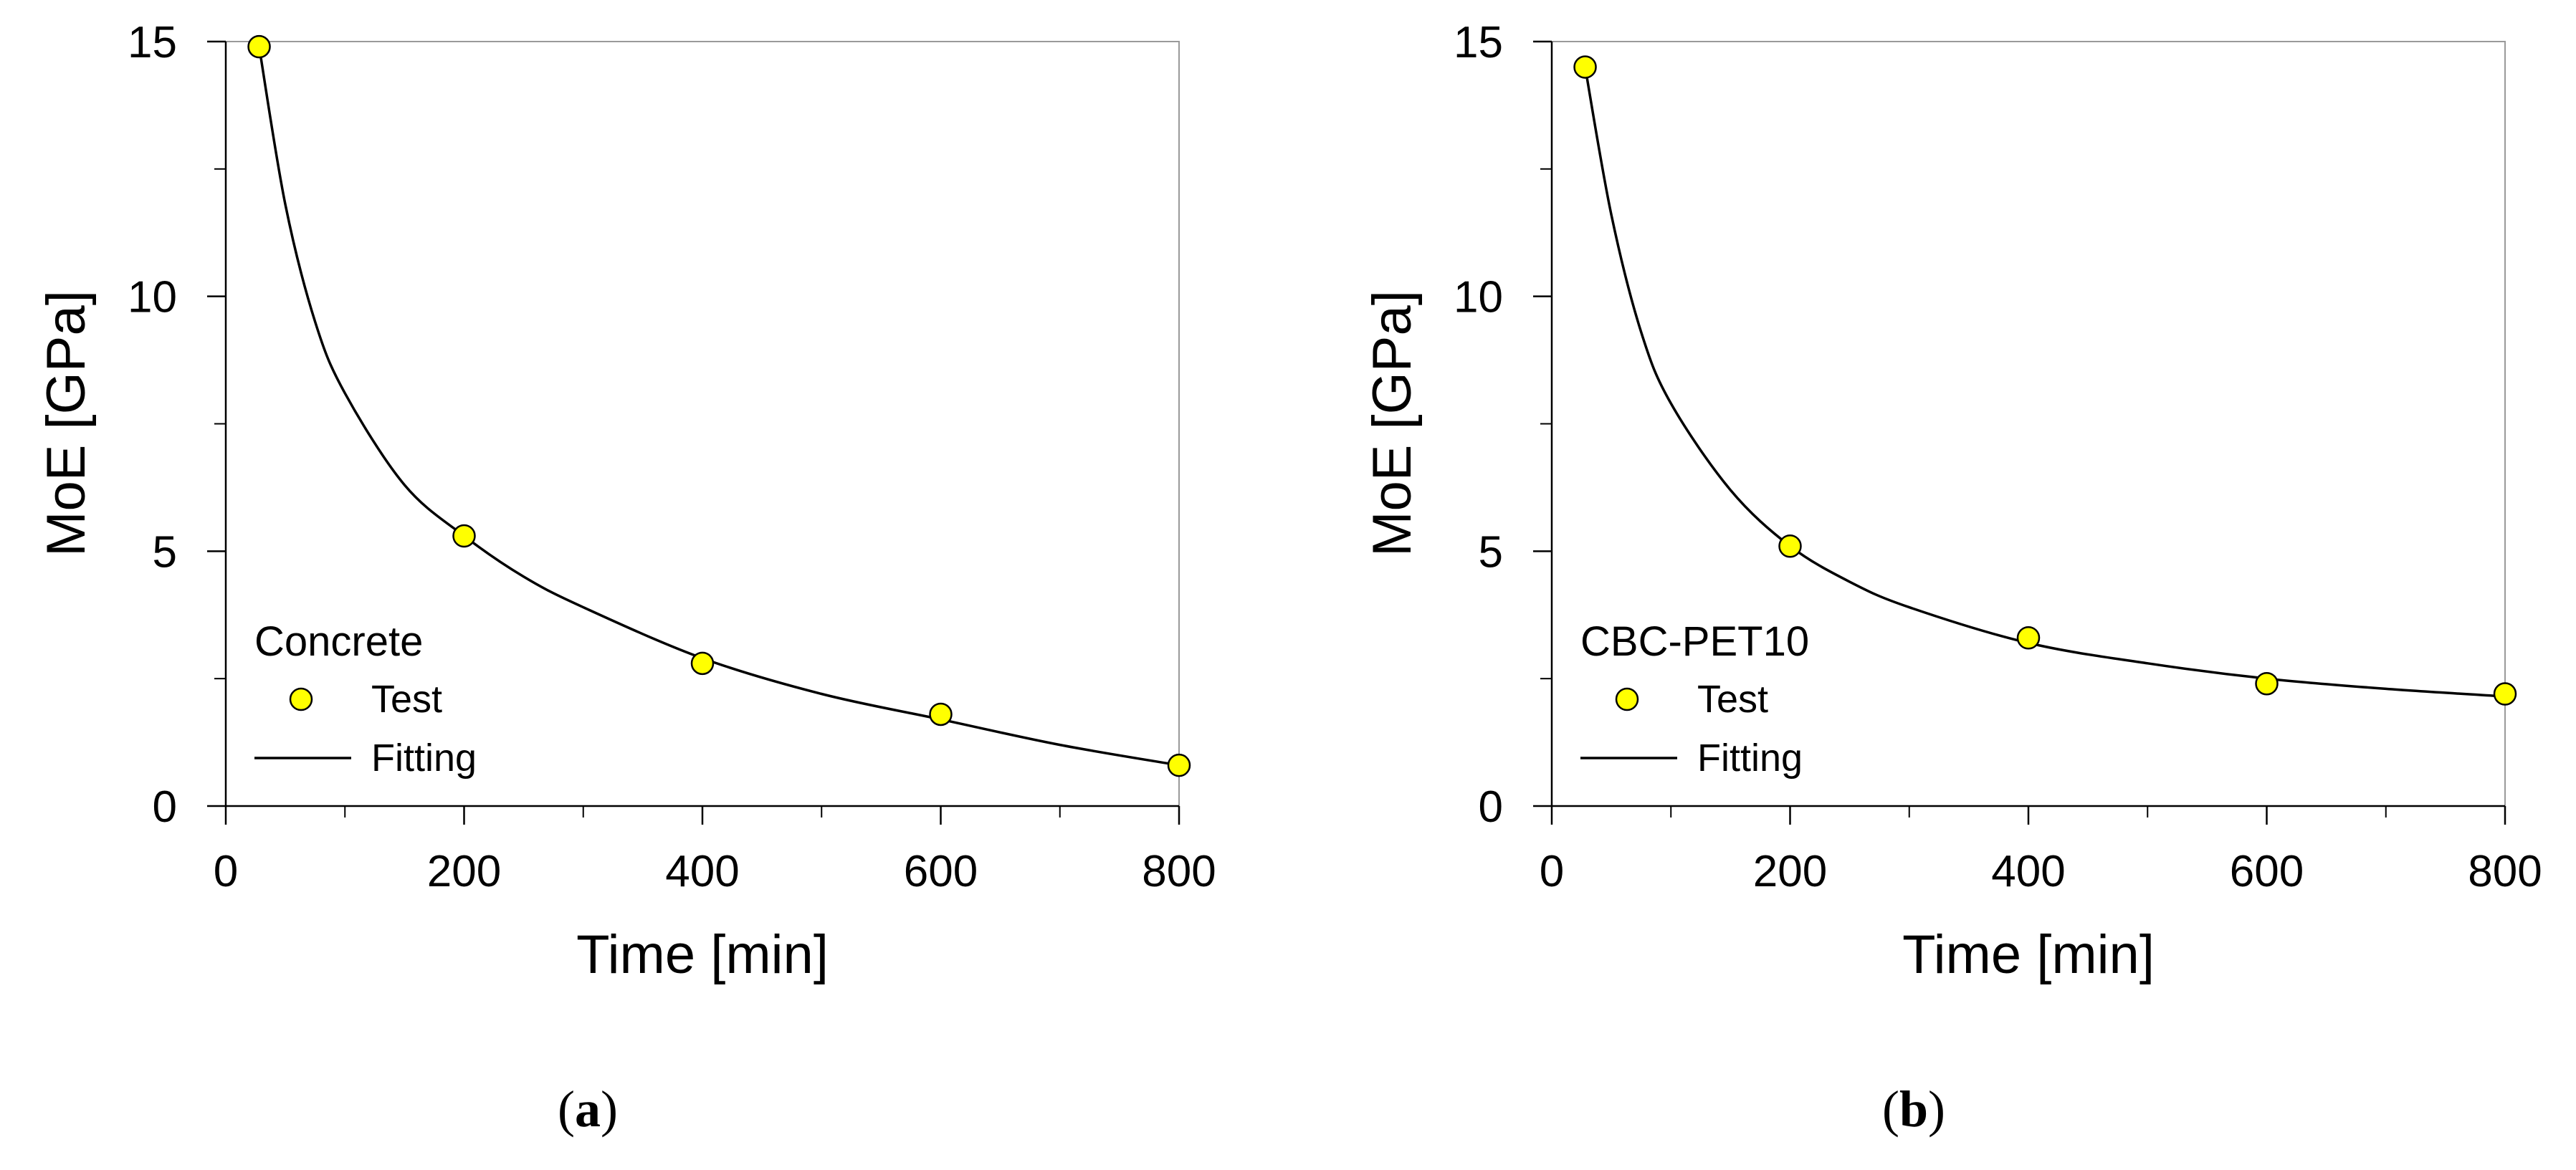 The width and height of the screenshot is (2576, 1170). What do you see at coordinates (1694, 641) in the screenshot?
I see `legend-title: CBC-PET10` at bounding box center [1694, 641].